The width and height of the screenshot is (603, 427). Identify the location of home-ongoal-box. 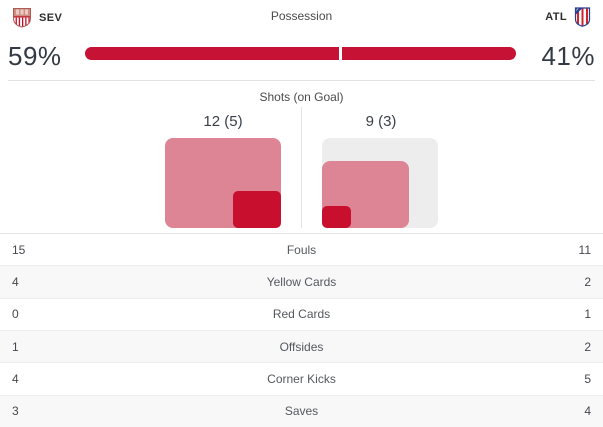
(256, 209).